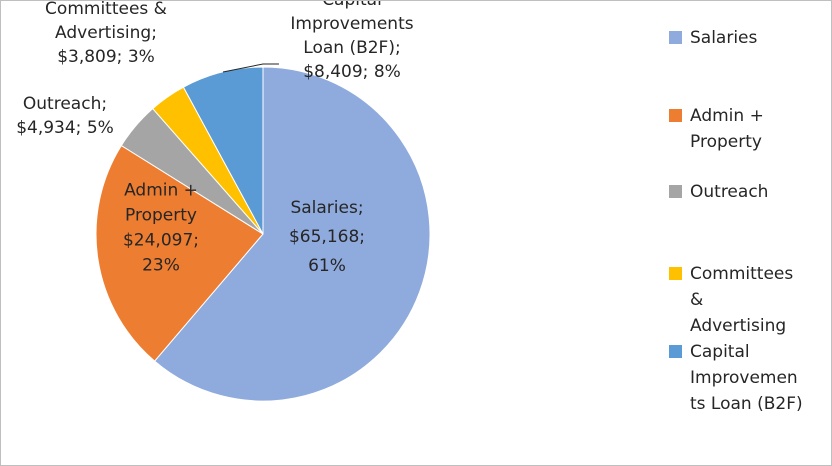 This screenshot has height=466, width=832. I want to click on data-label-admin-property: Admin + Property $24,097; 23%, so click(161, 228).